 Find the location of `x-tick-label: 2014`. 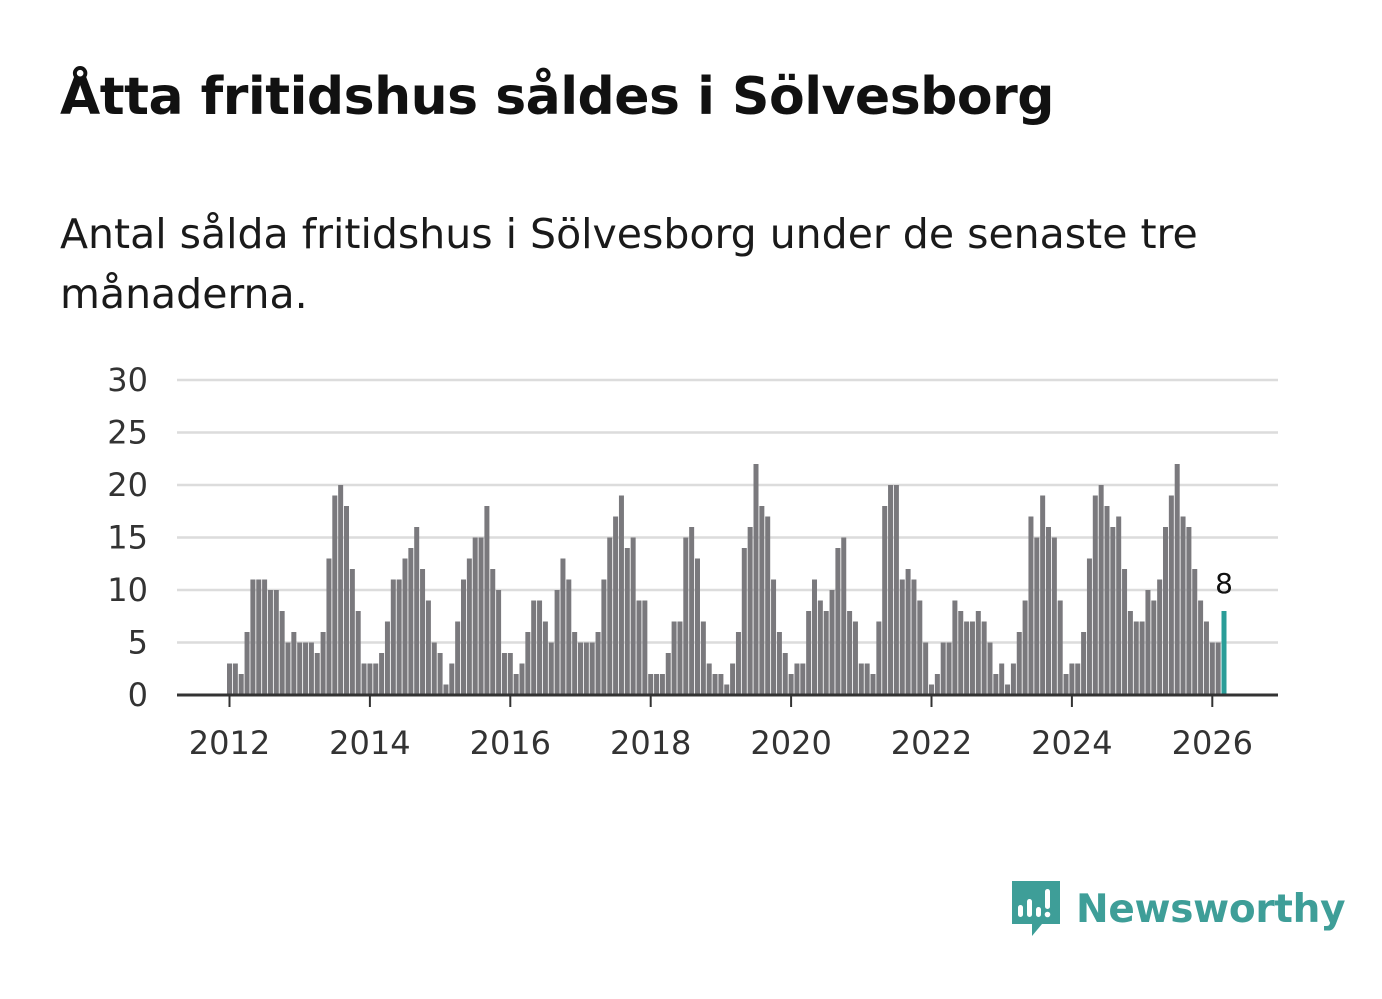

x-tick-label: 2014 is located at coordinates (369, 743).